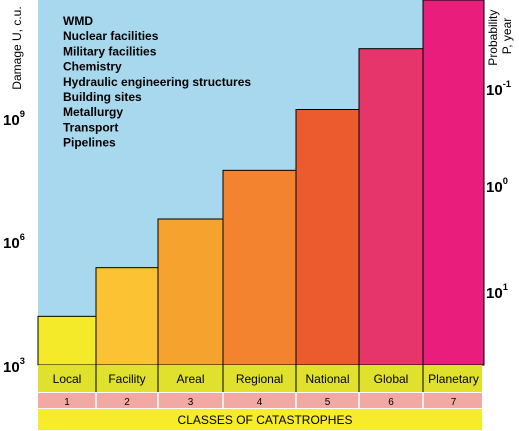 The height and width of the screenshot is (431, 519). I want to click on class-number-label: 4, so click(260, 402).